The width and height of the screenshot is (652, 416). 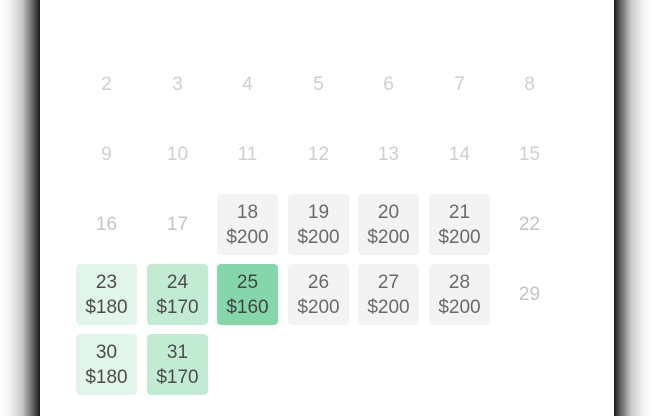 I want to click on day-number: 2, so click(x=106, y=84).